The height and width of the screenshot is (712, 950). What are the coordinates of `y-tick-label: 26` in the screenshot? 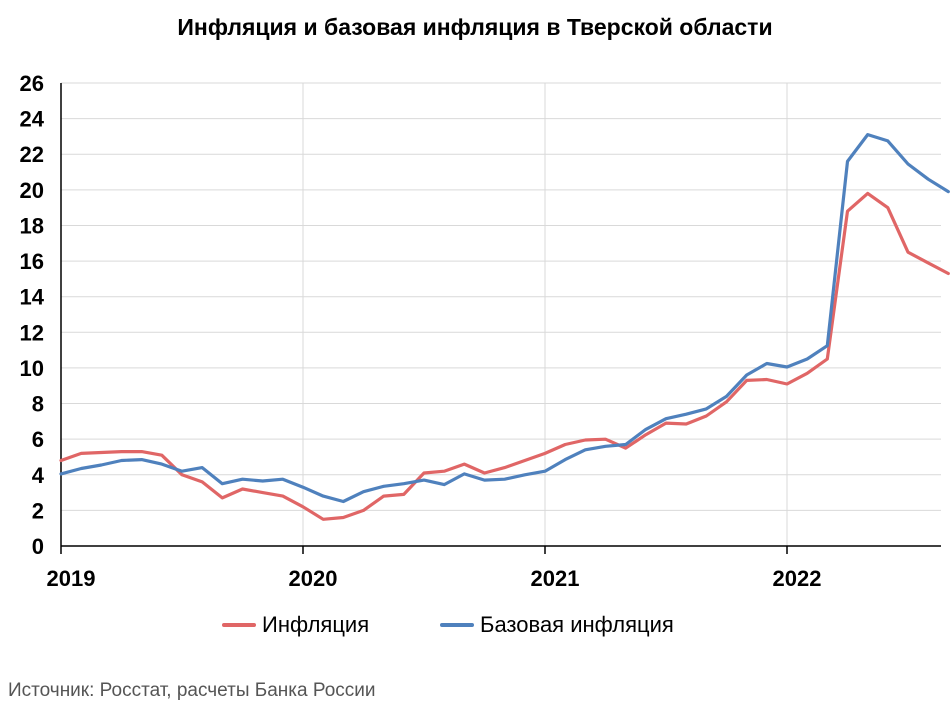 It's located at (32, 83).